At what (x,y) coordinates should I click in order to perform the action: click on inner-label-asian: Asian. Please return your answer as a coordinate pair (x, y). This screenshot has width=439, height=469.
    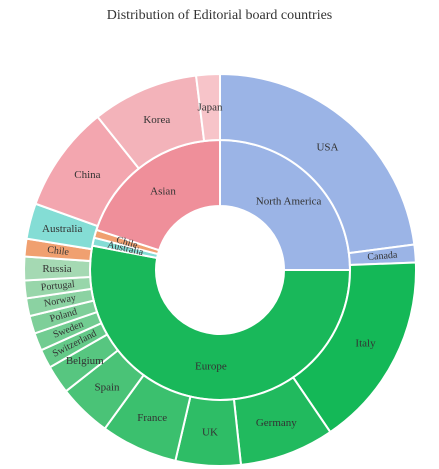
    Looking at the image, I should click on (163, 192).